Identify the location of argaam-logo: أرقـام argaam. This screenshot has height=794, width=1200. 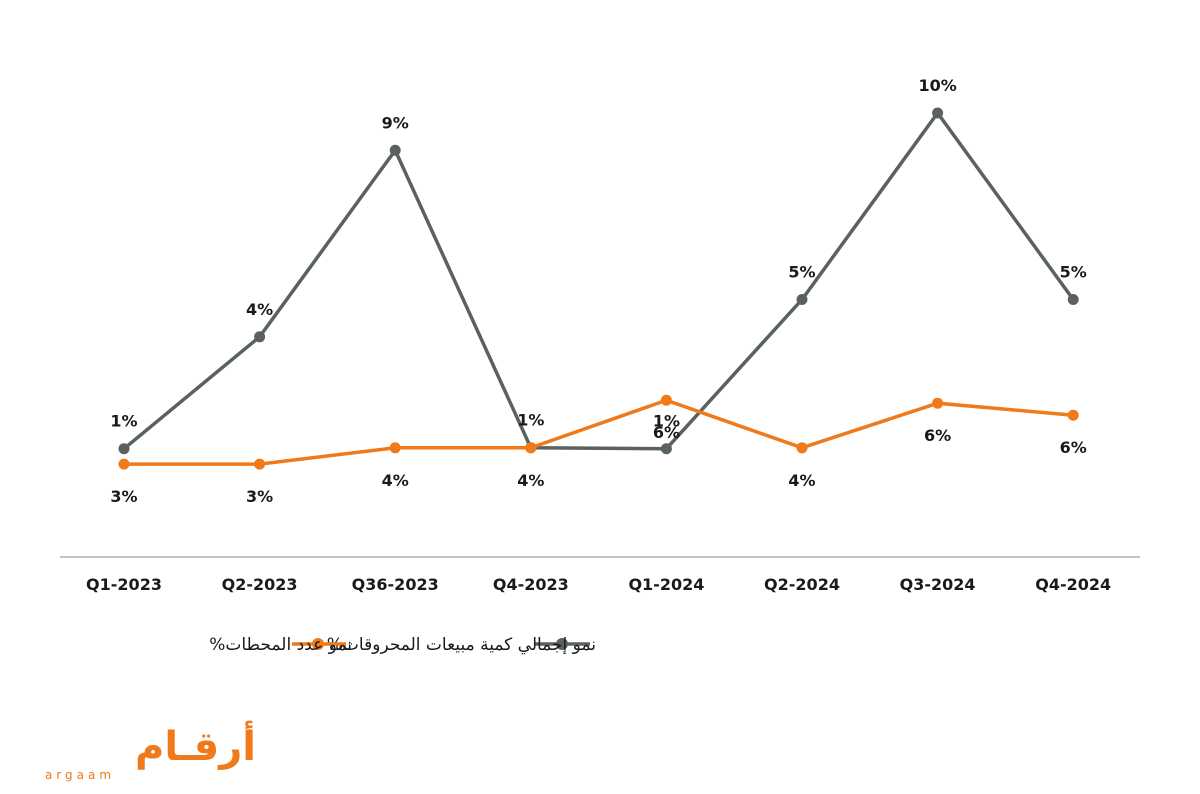
(150, 751).